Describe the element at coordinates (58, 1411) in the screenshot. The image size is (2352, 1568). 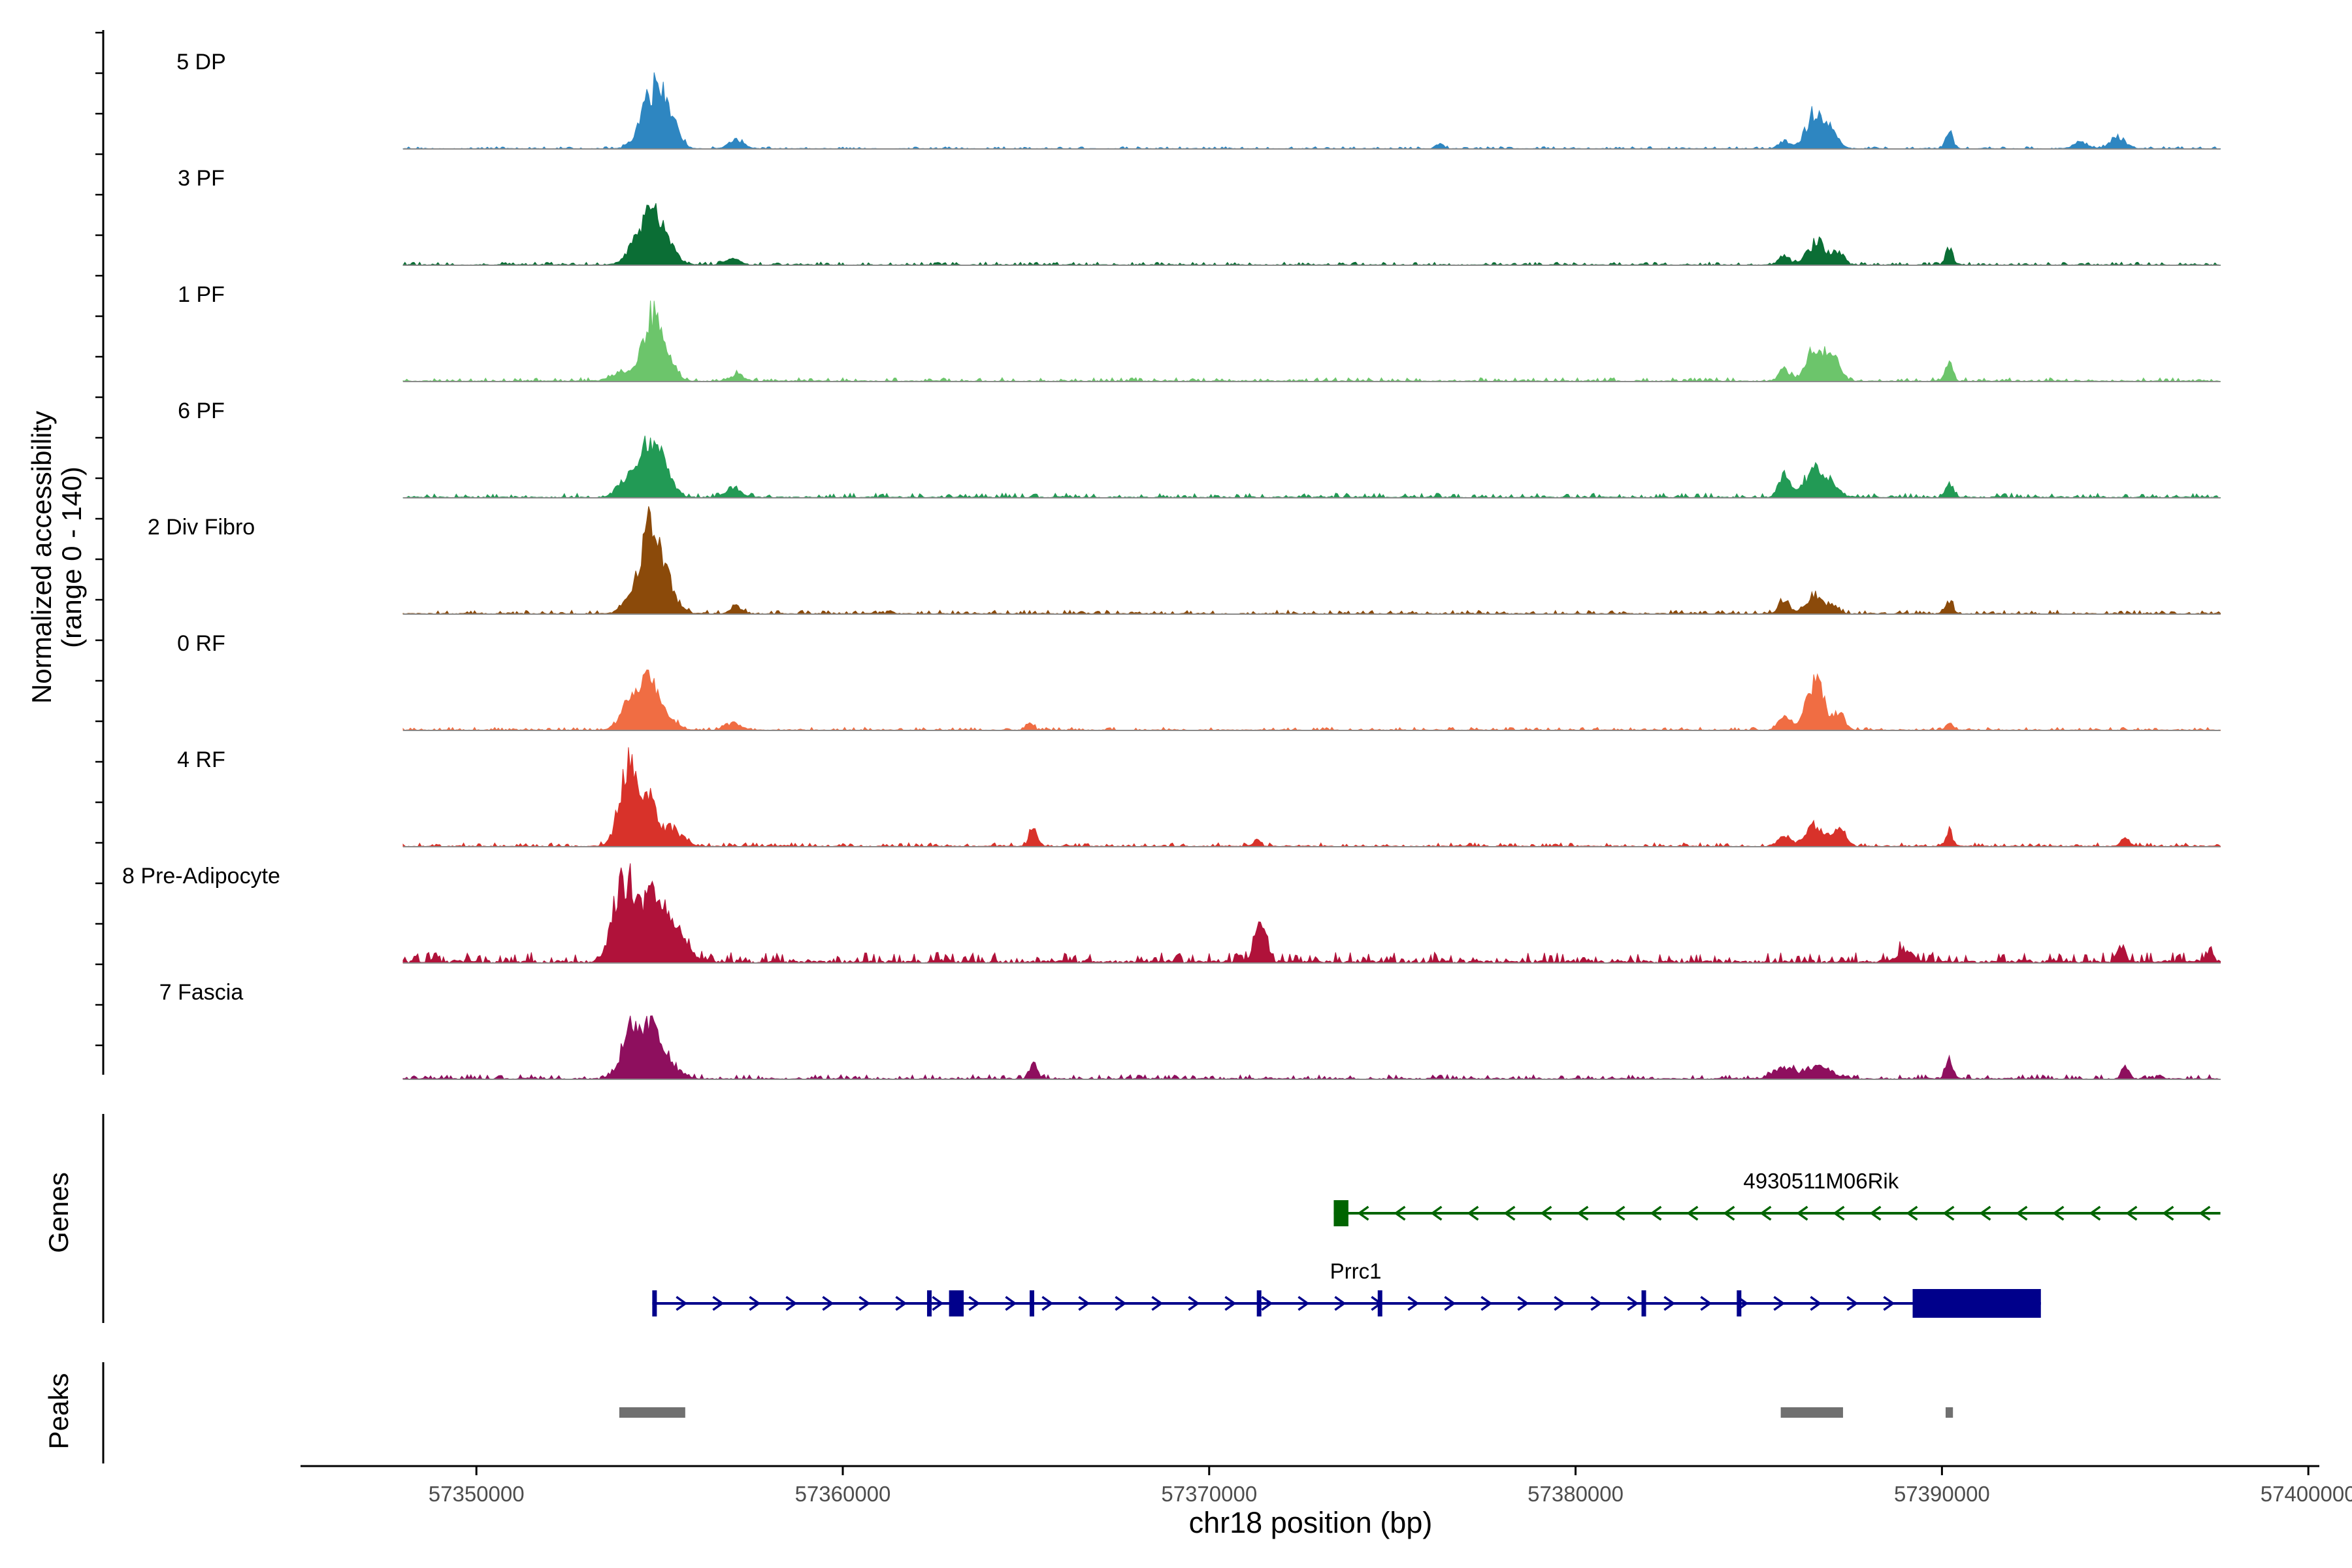
I see `peaks-panel-label: Peaks` at that location.